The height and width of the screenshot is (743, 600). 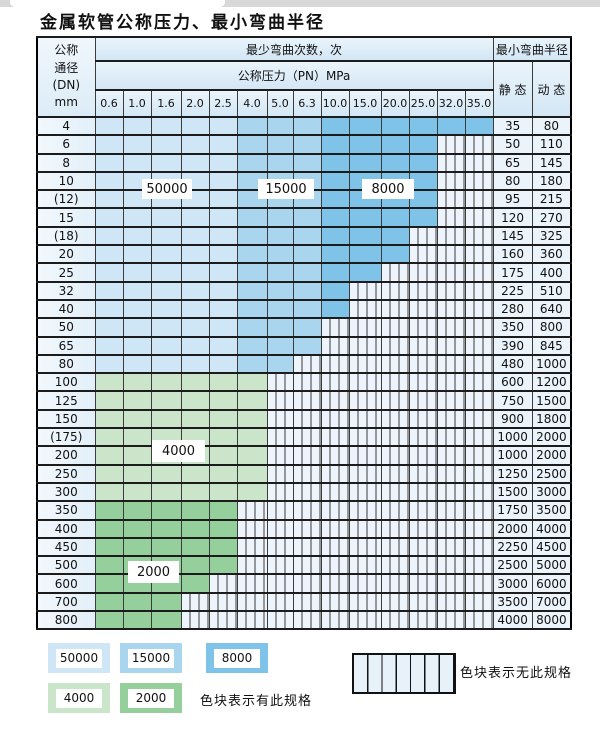 What do you see at coordinates (166, 103) in the screenshot?
I see `pressure-tick: 1.6` at bounding box center [166, 103].